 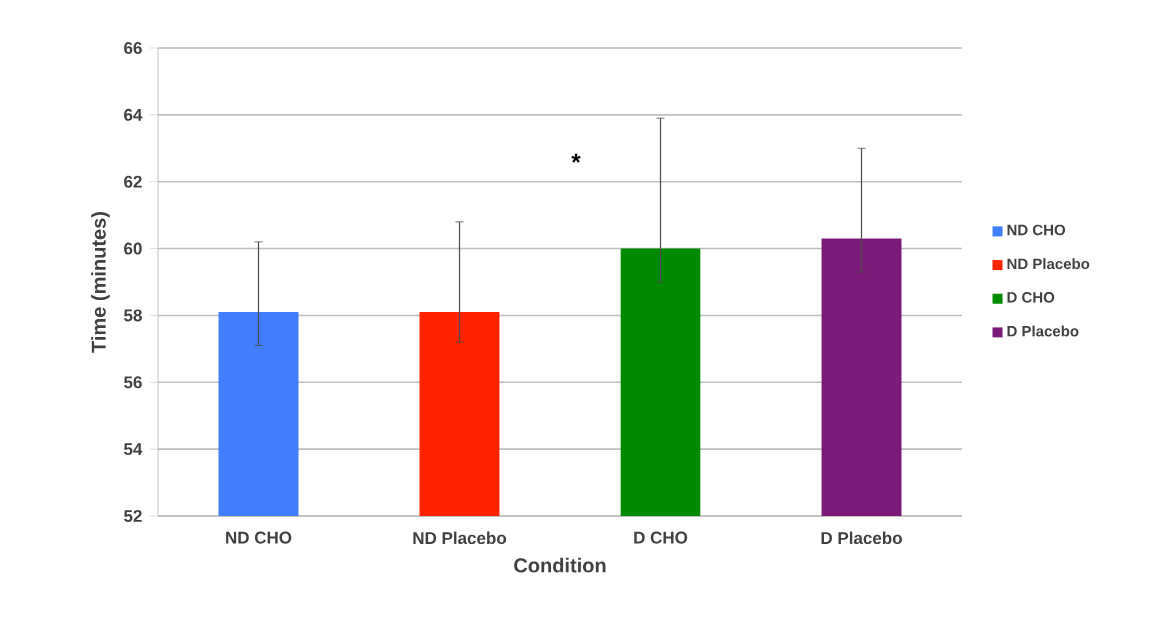 What do you see at coordinates (1036, 230) in the screenshot?
I see `legend-label: ND CHO` at bounding box center [1036, 230].